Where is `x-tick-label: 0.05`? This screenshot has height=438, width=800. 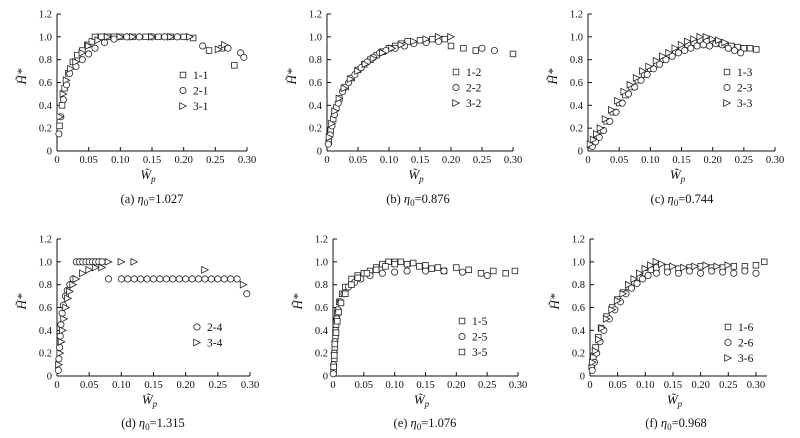
x-tick-label: 0.05 is located at coordinates (617, 385).